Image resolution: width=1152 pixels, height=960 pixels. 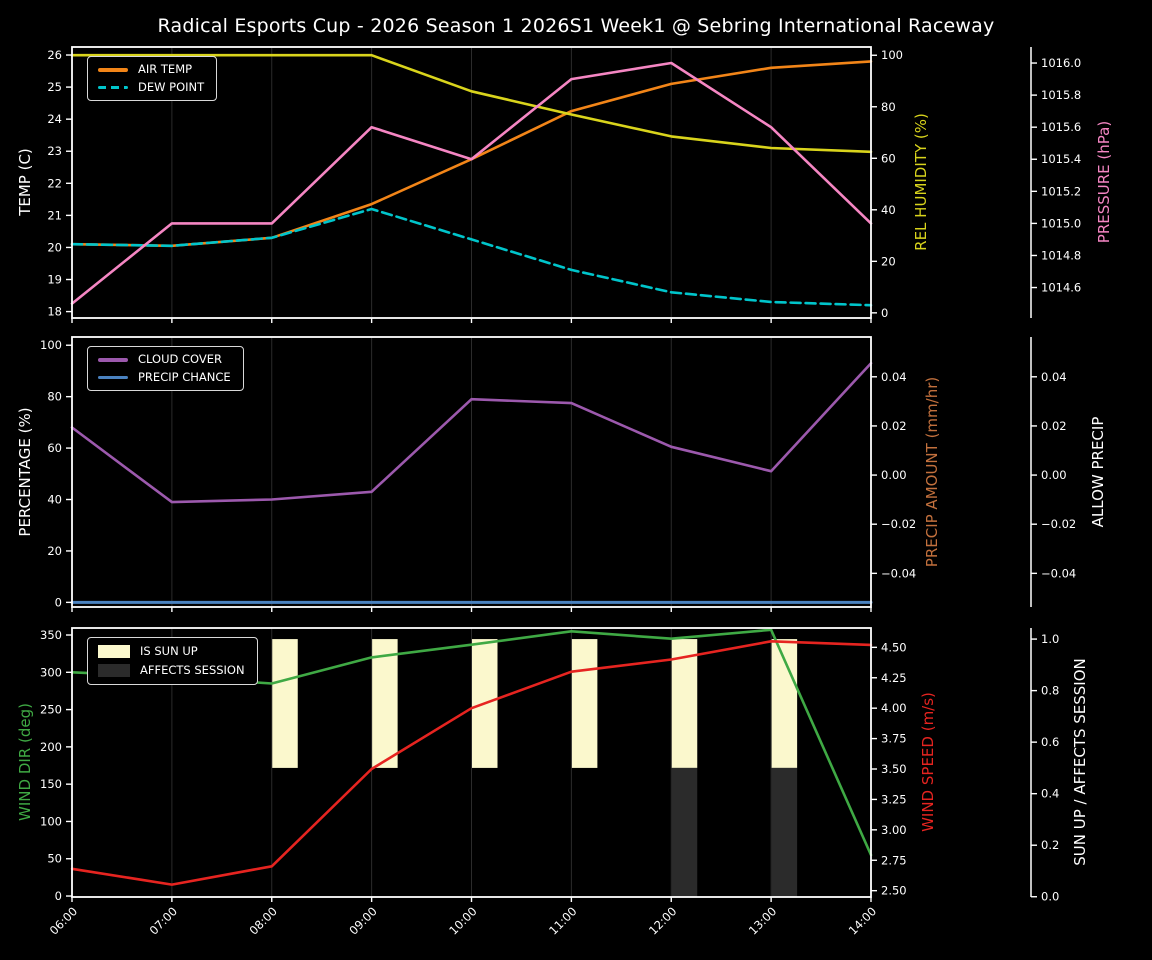 I want to click on svg-text: 150, so click(x=51, y=784).